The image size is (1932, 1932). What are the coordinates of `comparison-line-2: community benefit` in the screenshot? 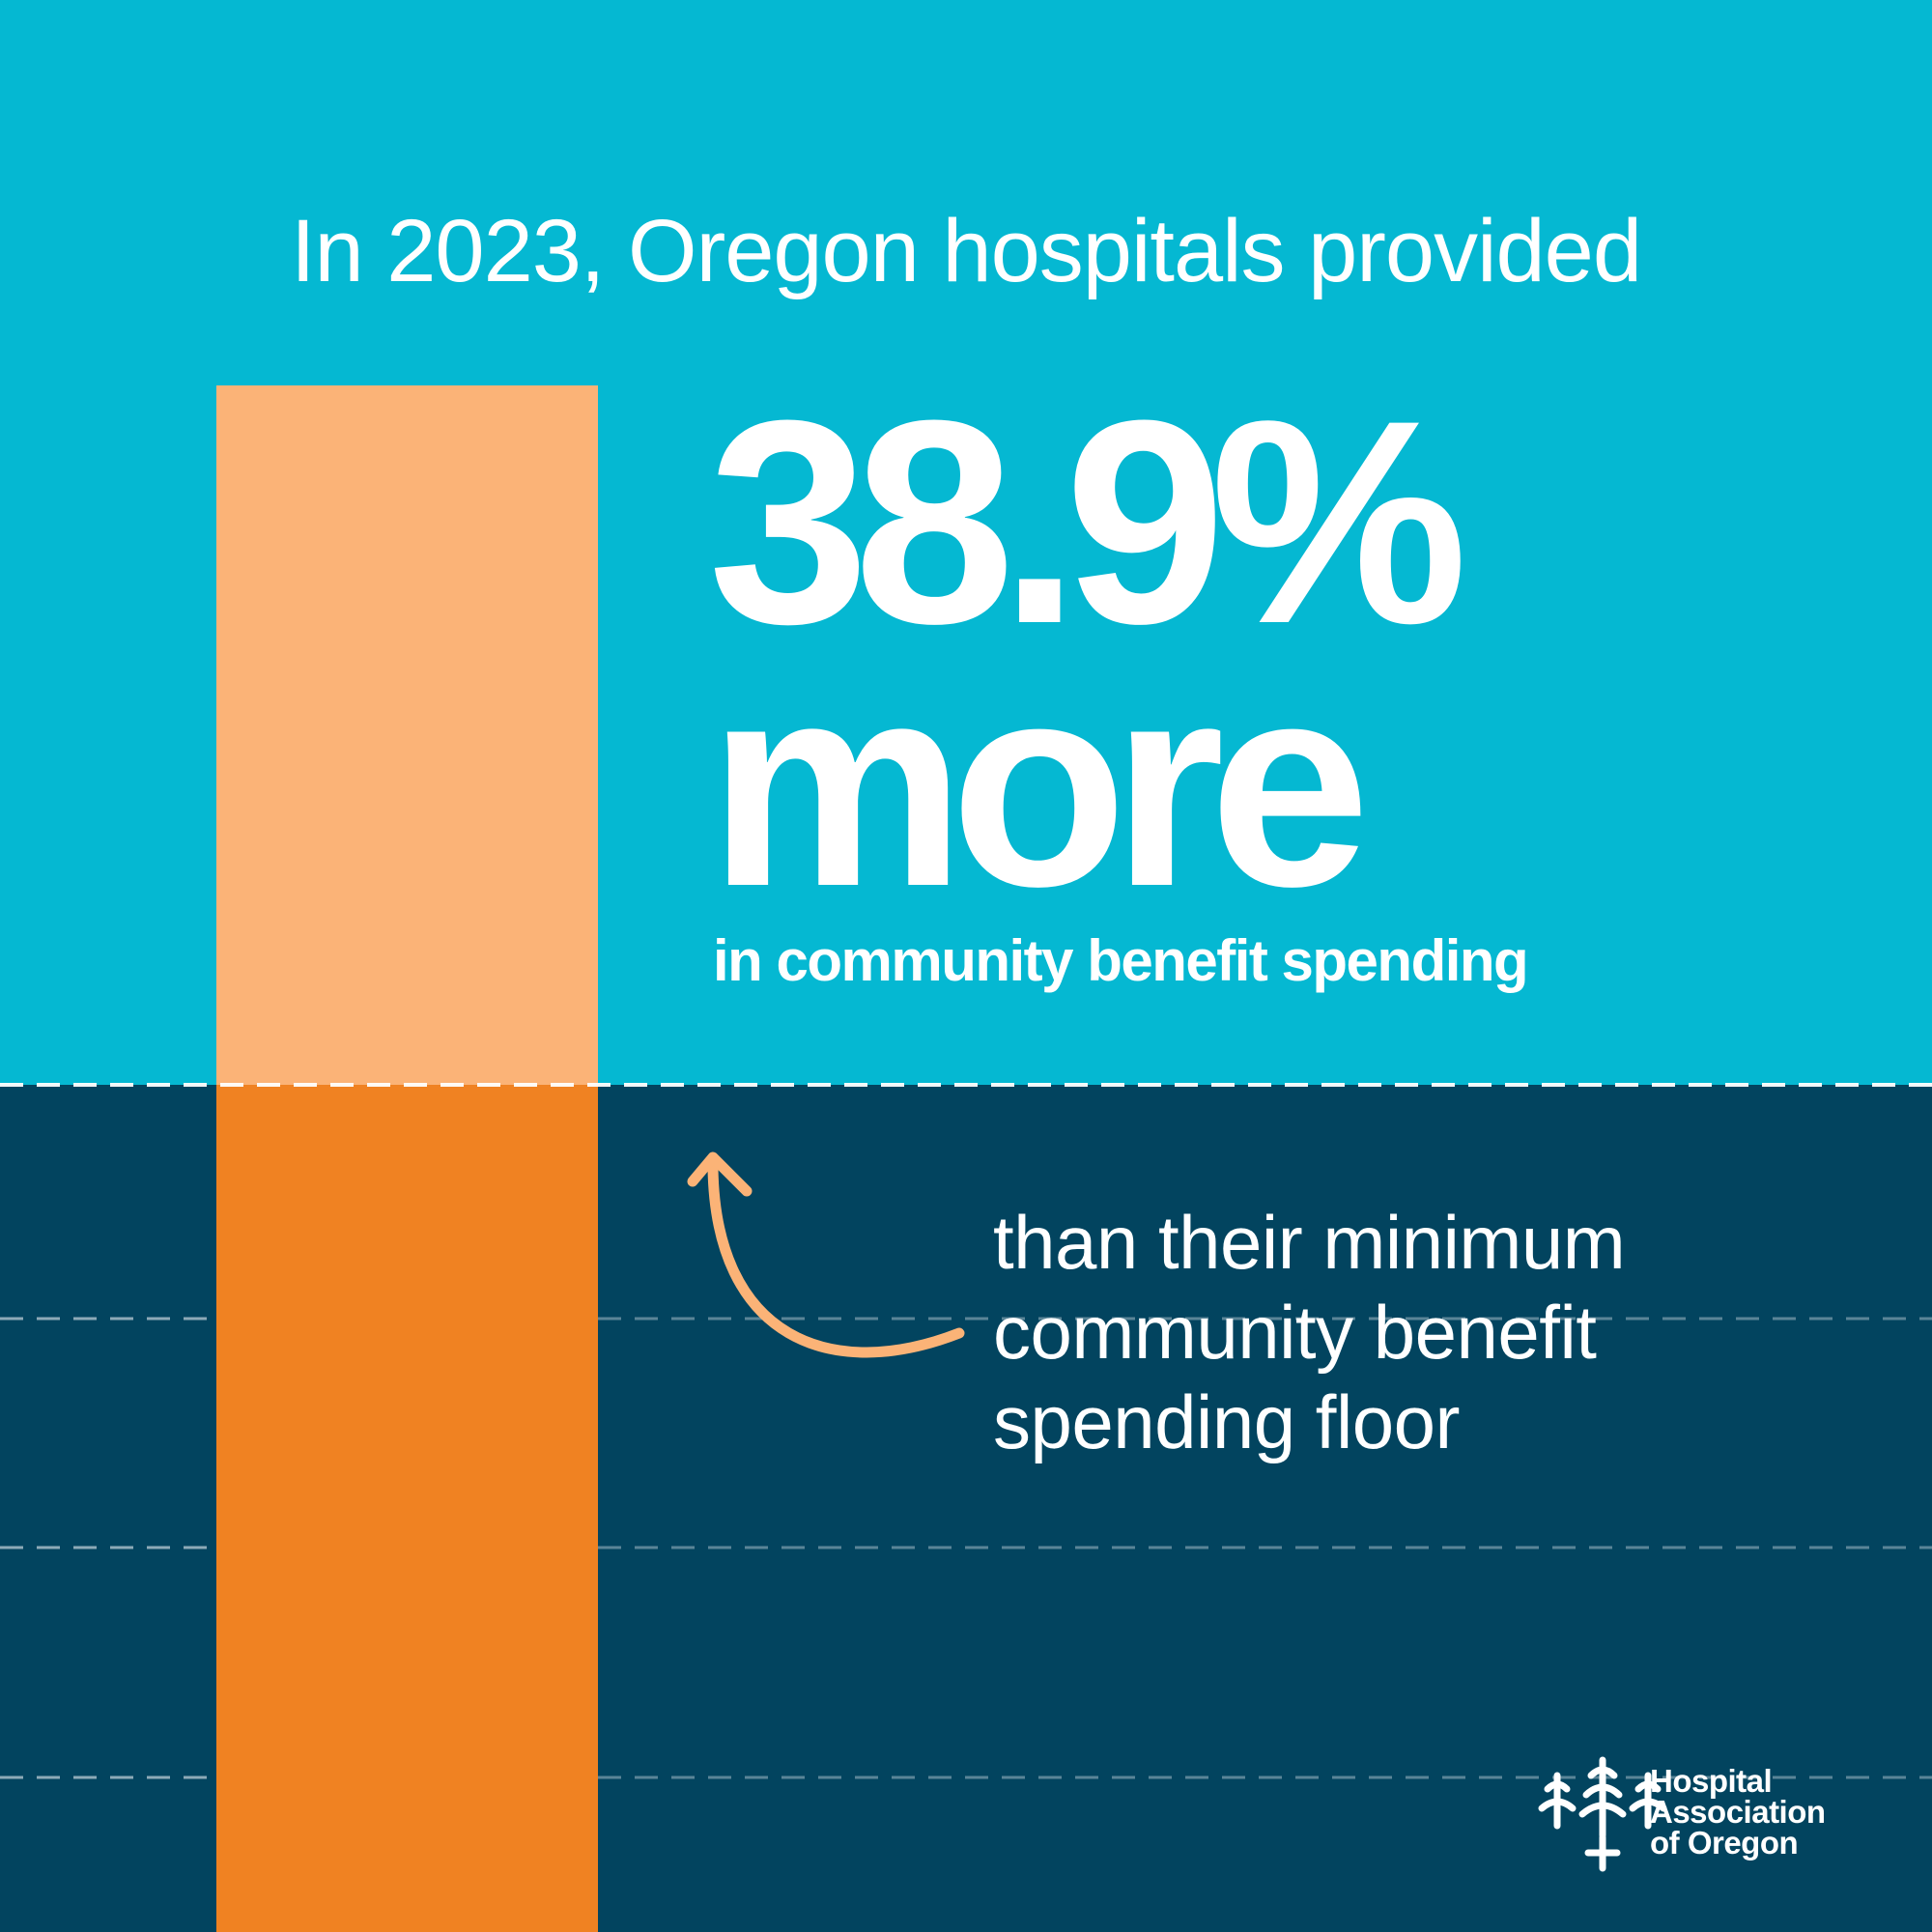 It's located at (1295, 1332).